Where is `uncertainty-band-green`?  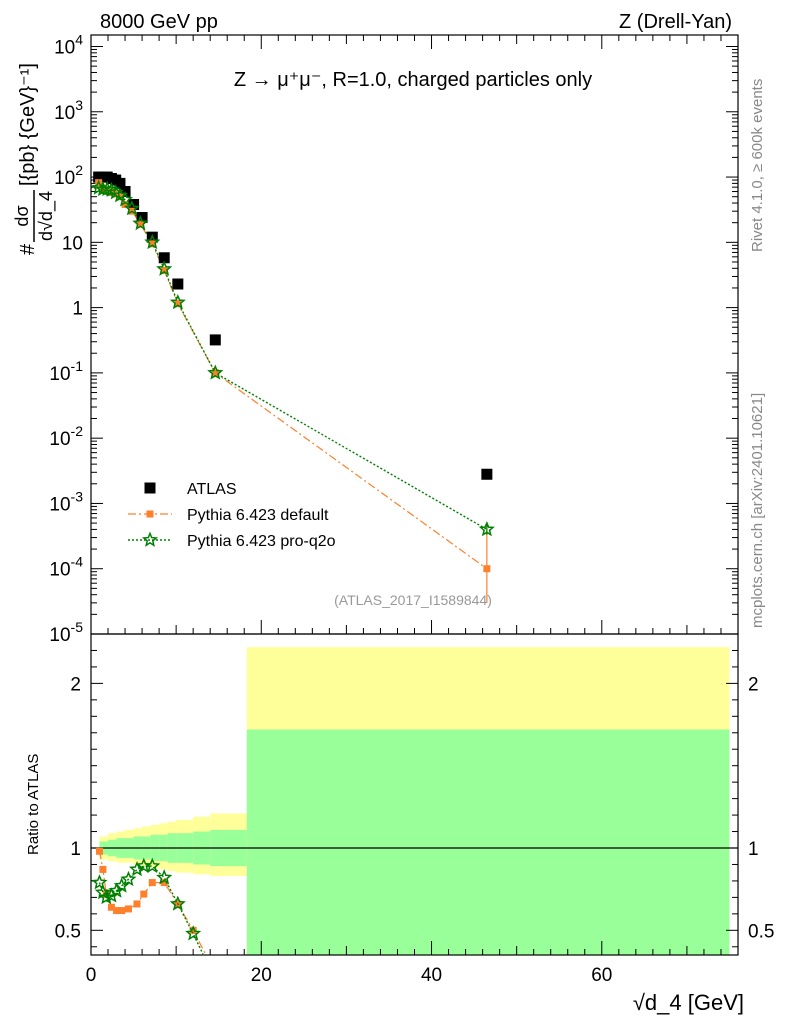
uncertainty-band-green is located at coordinates (488, 842).